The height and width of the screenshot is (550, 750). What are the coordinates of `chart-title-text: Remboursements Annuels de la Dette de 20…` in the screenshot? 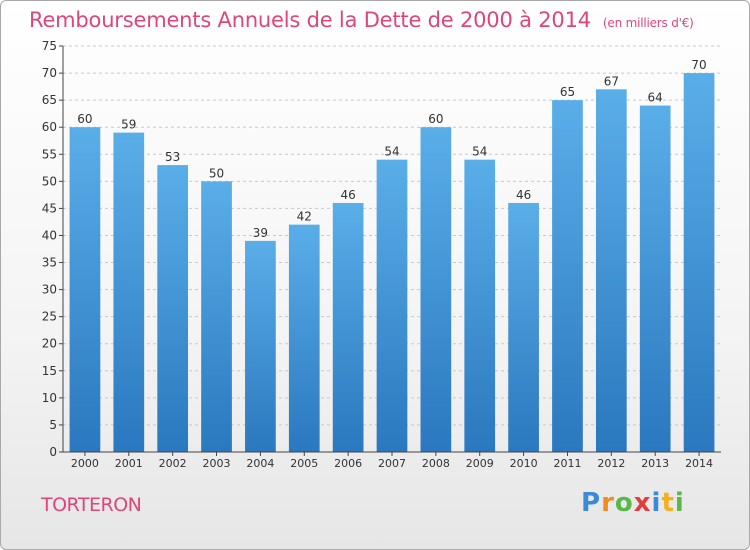 It's located at (310, 20).